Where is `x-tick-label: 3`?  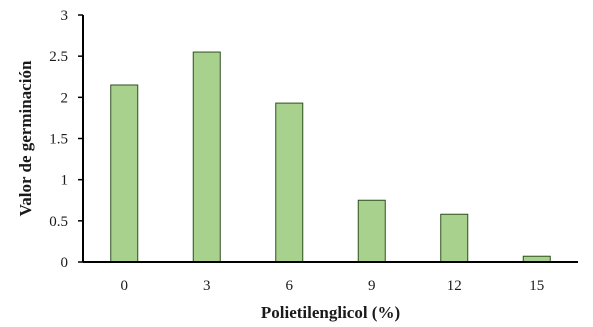 x-tick-label: 3 is located at coordinates (207, 286).